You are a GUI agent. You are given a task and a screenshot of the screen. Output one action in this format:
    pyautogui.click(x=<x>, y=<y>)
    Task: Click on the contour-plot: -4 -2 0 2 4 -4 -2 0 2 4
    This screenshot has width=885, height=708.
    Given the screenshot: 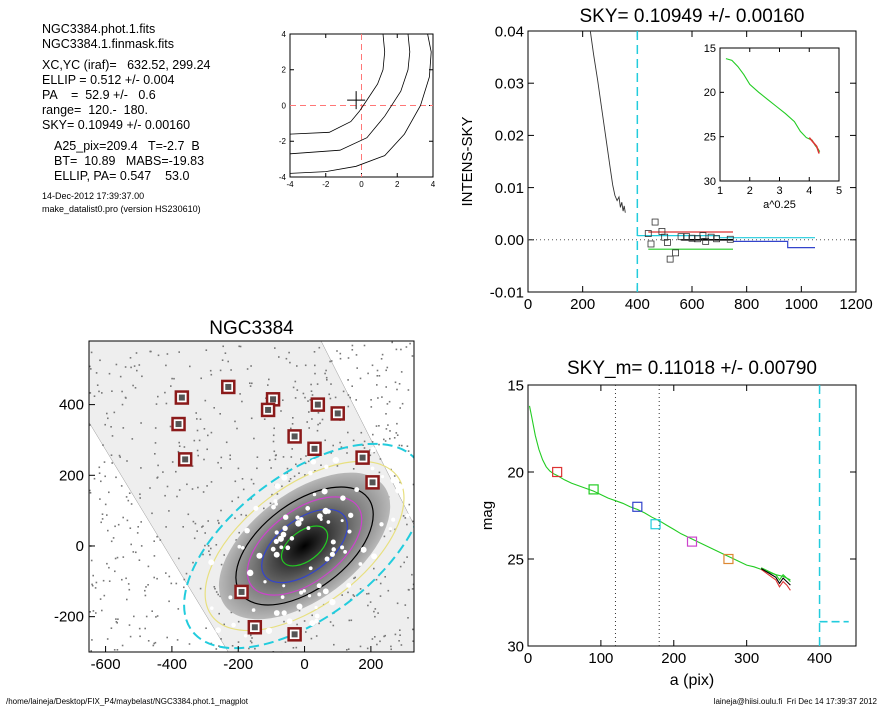 What is the action you would take?
    pyautogui.click(x=357, y=109)
    